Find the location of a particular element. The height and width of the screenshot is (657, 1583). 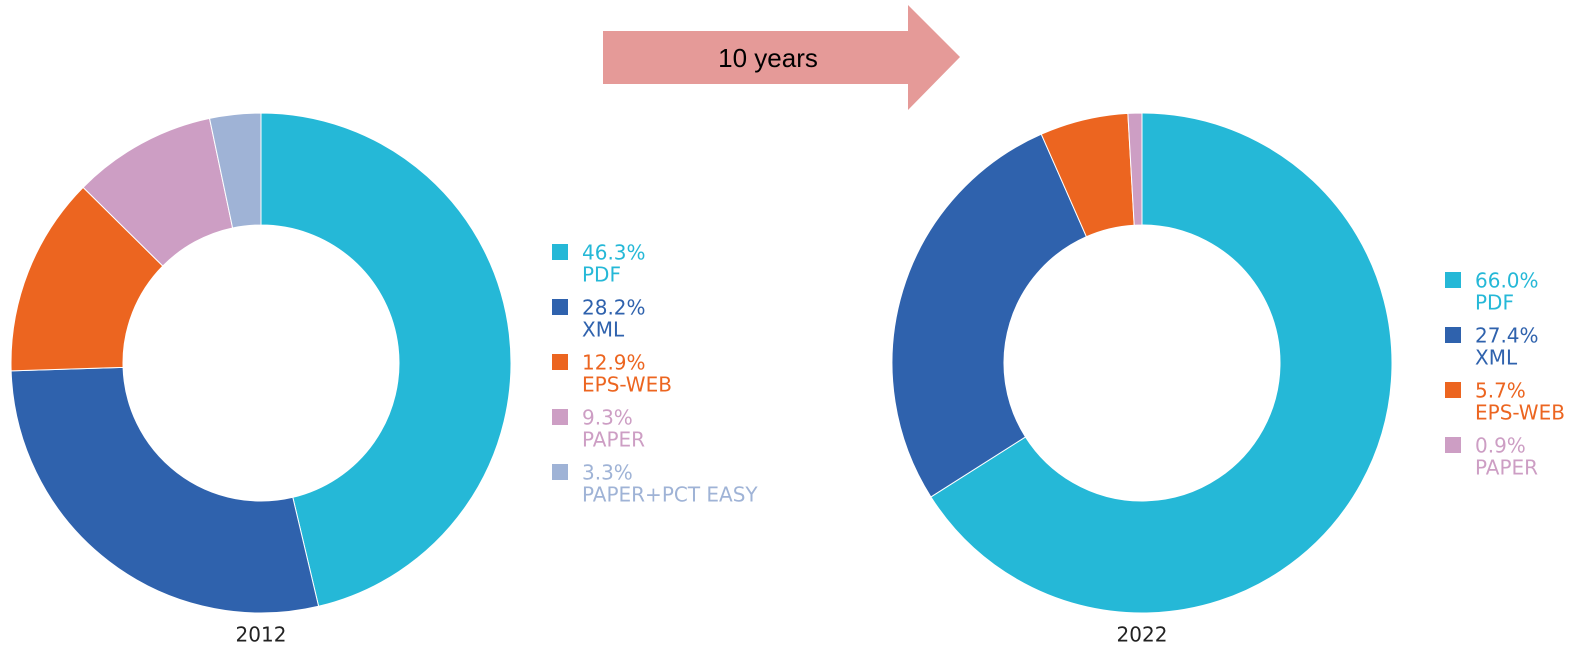

legend-value: 27.4% is located at coordinates (1507, 336).